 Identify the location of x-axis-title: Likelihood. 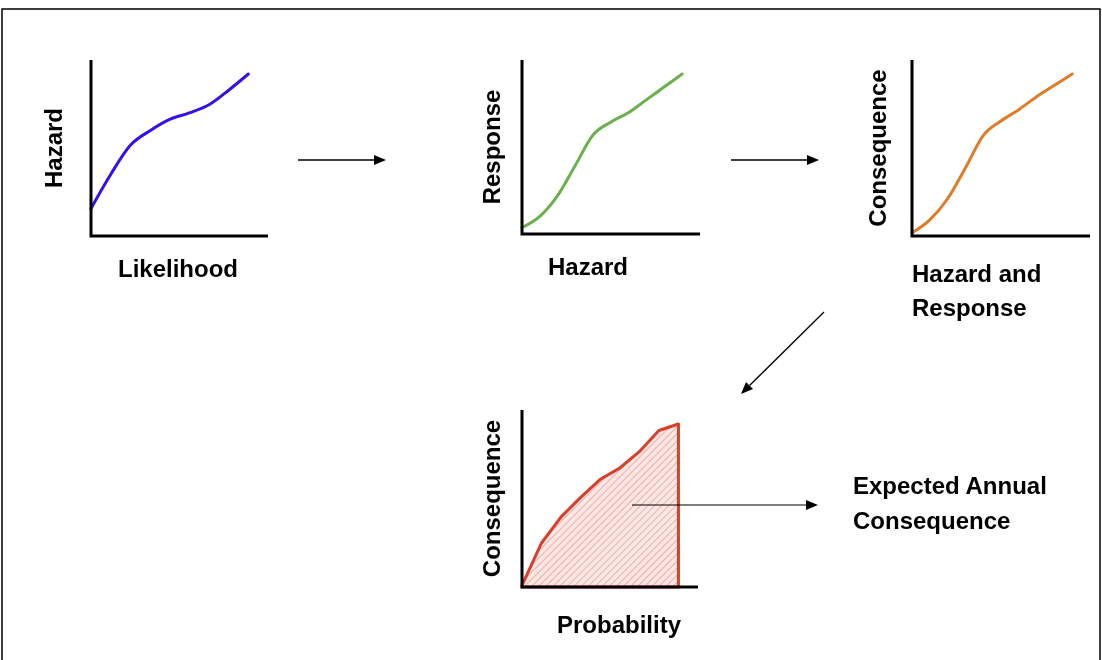
(178, 268).